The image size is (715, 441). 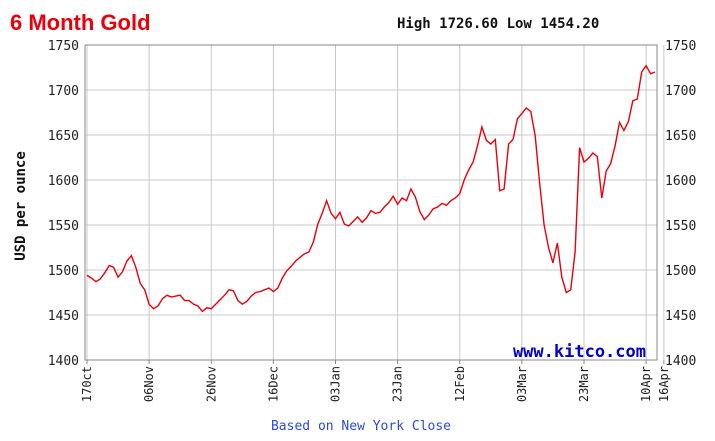 I want to click on x-tick-label: 03Jan, so click(x=336, y=384).